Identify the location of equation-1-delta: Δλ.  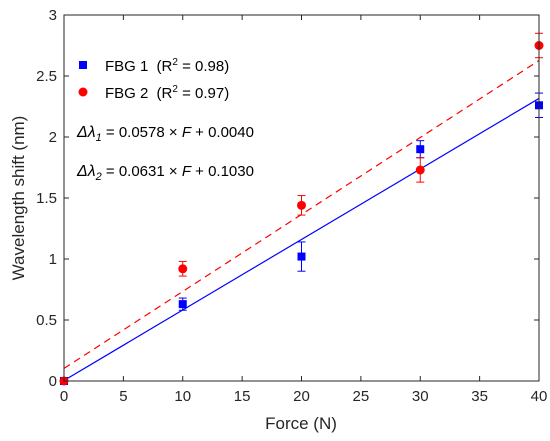
(86, 132).